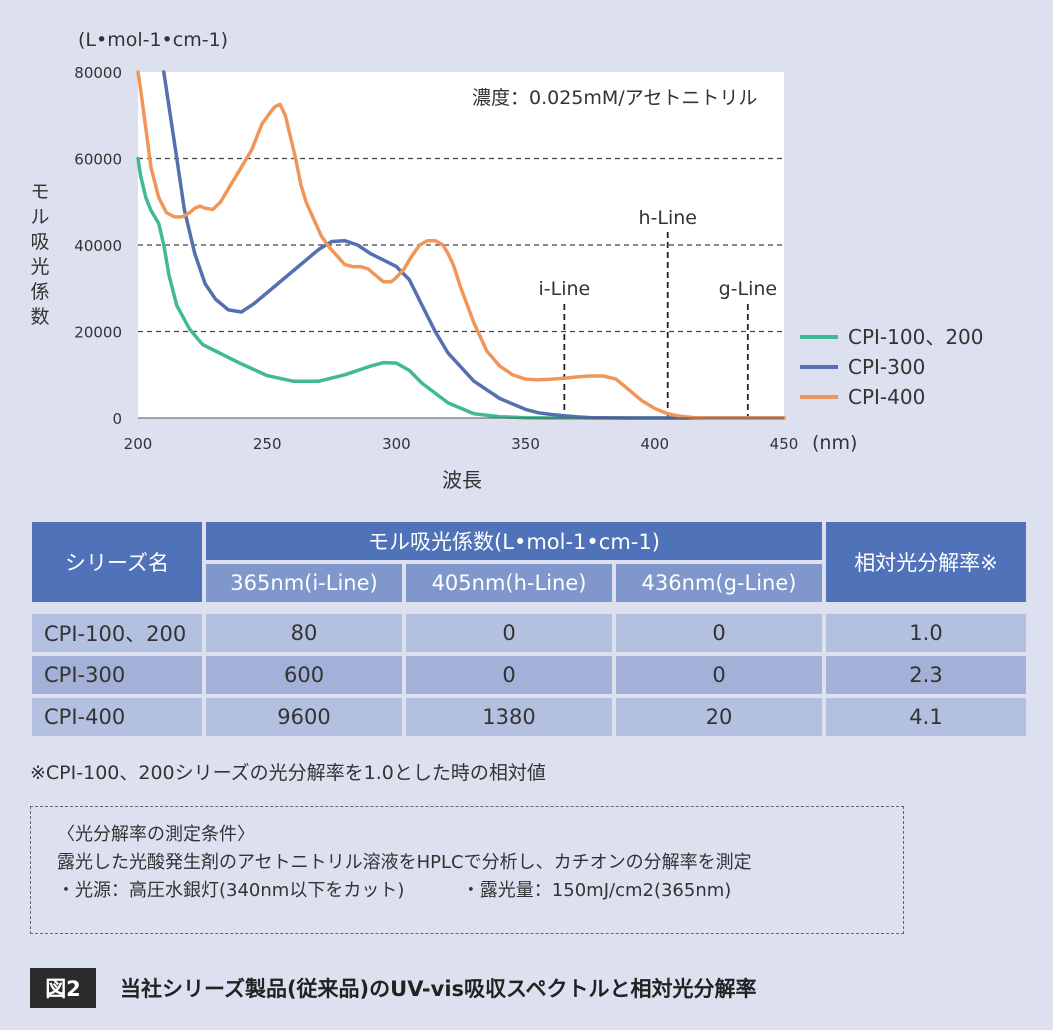  What do you see at coordinates (117, 717) in the screenshot?
I see `row-series: CPI-400` at bounding box center [117, 717].